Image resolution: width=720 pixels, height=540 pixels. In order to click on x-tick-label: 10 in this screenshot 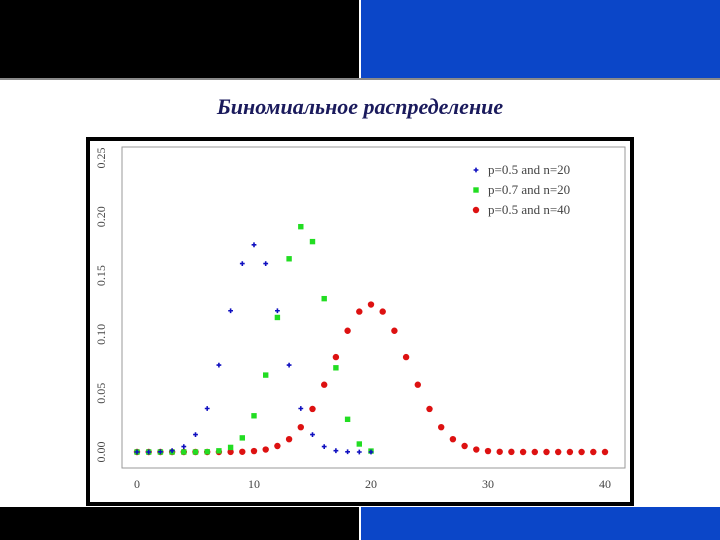, I will do `click(254, 484)`.